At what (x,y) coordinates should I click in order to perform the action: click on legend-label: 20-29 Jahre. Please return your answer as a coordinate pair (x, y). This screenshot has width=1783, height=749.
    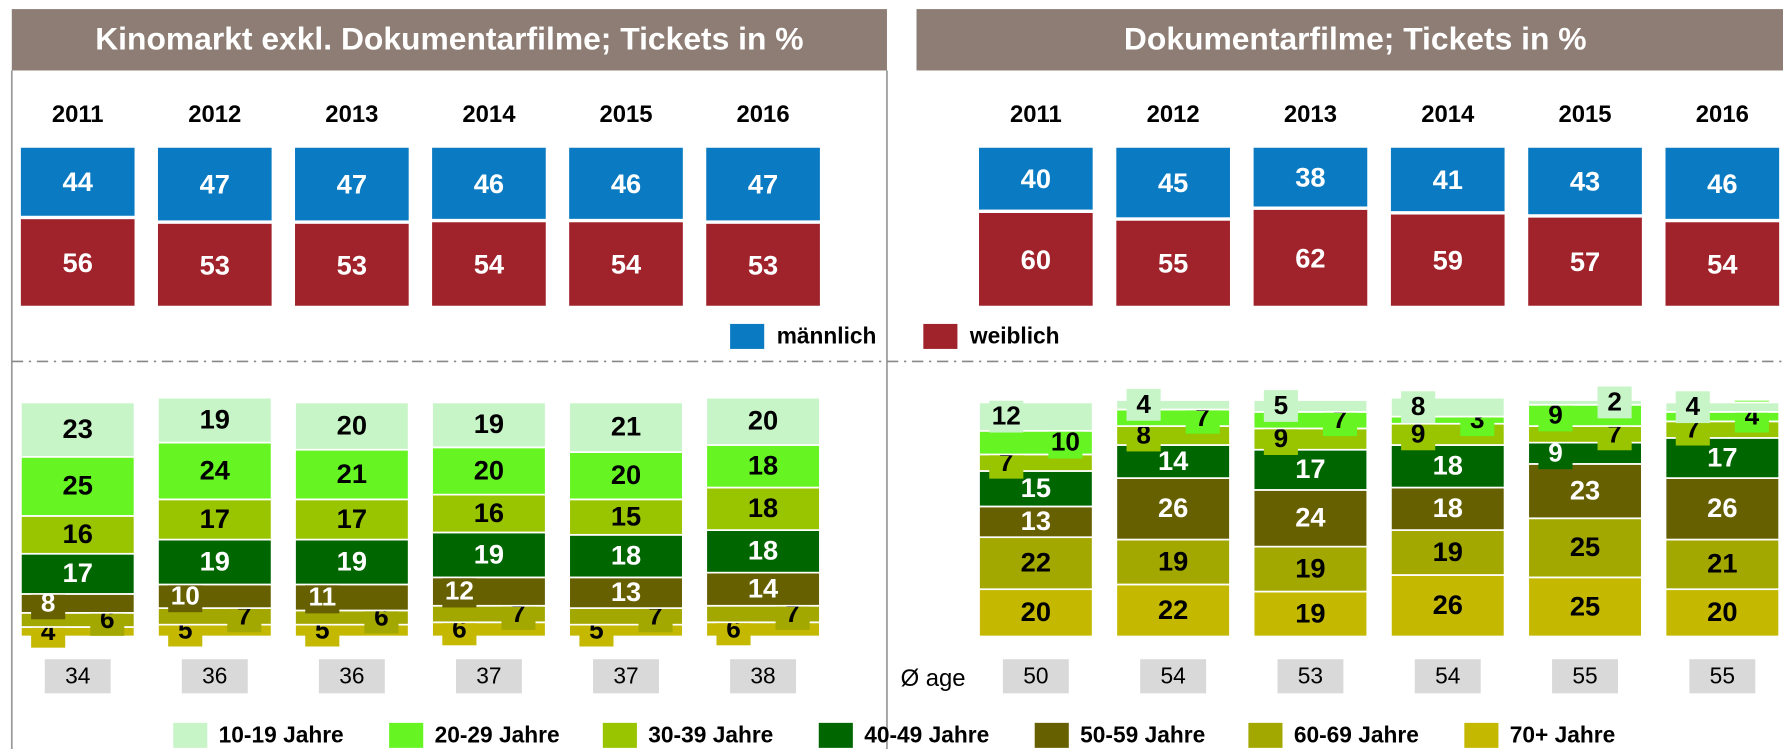
    Looking at the image, I should click on (497, 734).